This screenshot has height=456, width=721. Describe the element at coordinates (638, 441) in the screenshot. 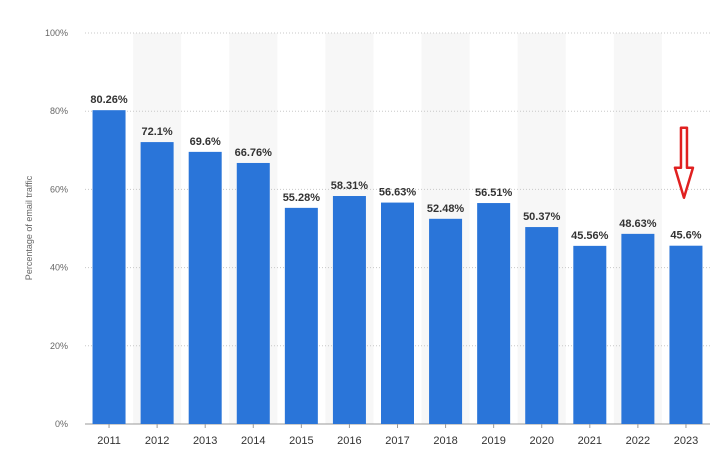

I see `x-tick-label-2022: 2022` at that location.